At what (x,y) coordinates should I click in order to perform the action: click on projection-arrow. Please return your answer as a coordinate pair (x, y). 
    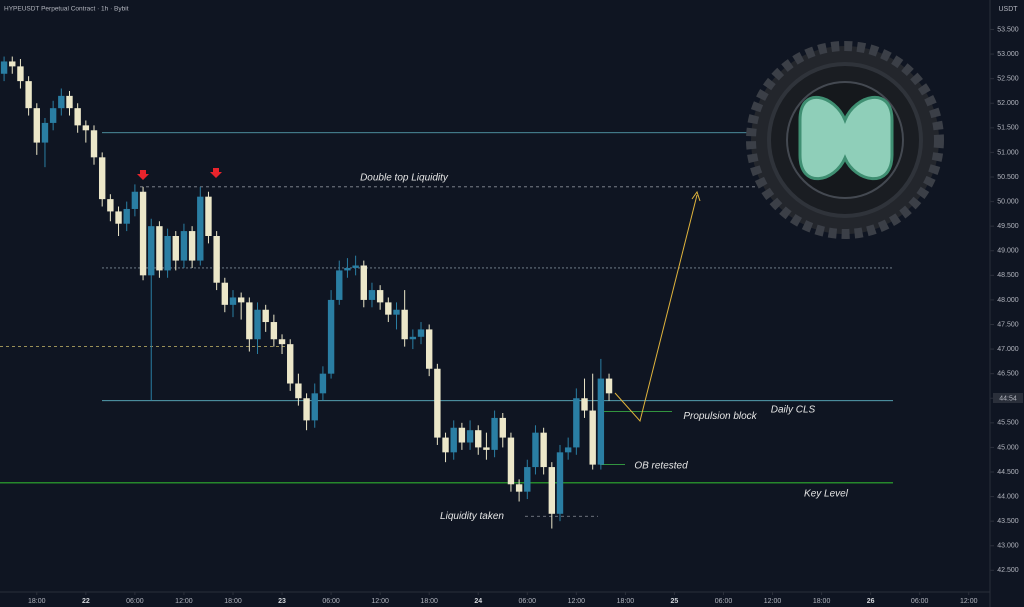
    Looking at the image, I should click on (657, 306).